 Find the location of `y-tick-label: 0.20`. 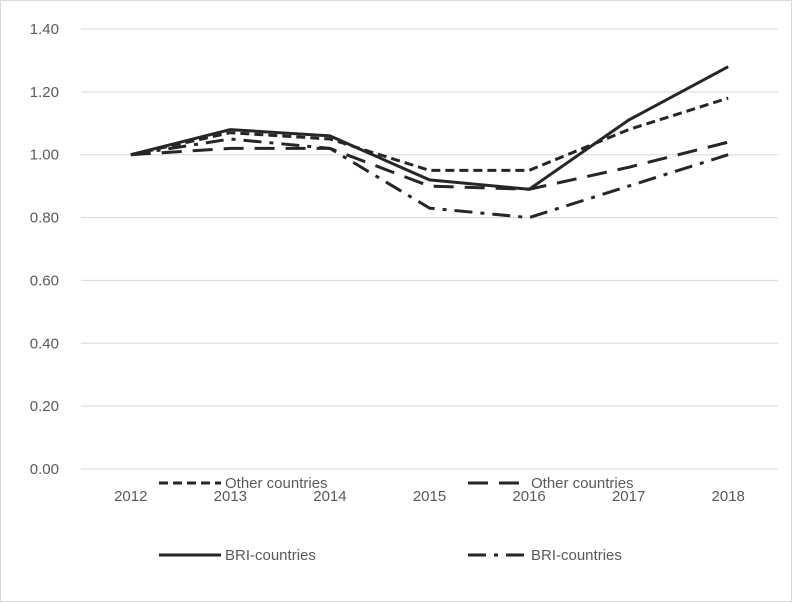

y-tick-label: 0.20 is located at coordinates (44, 406).